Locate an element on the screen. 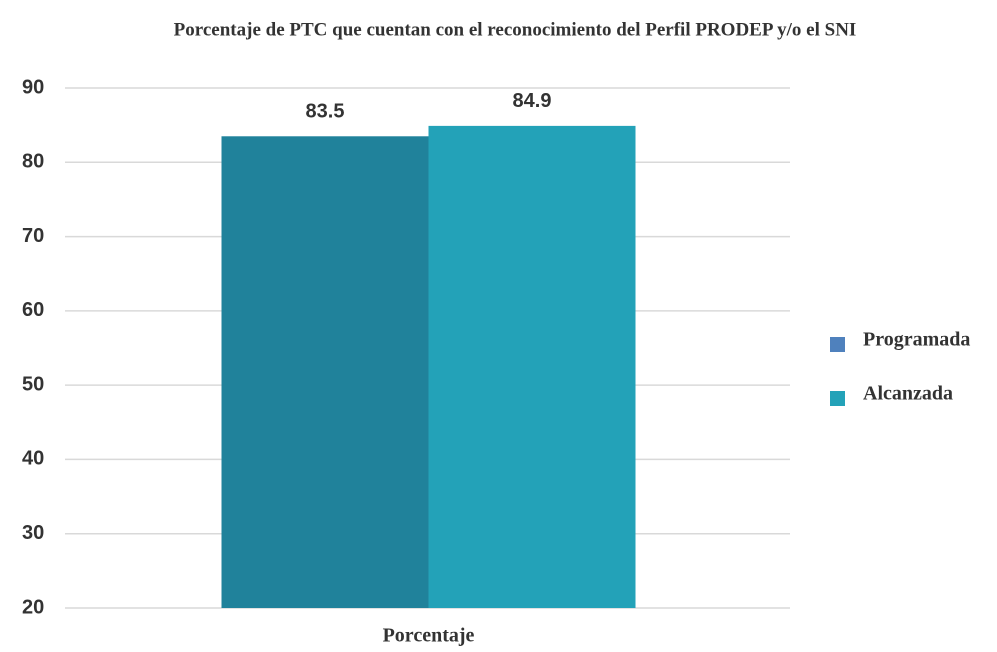 This screenshot has height=652, width=997. data-label: 84.9 is located at coordinates (532, 101).